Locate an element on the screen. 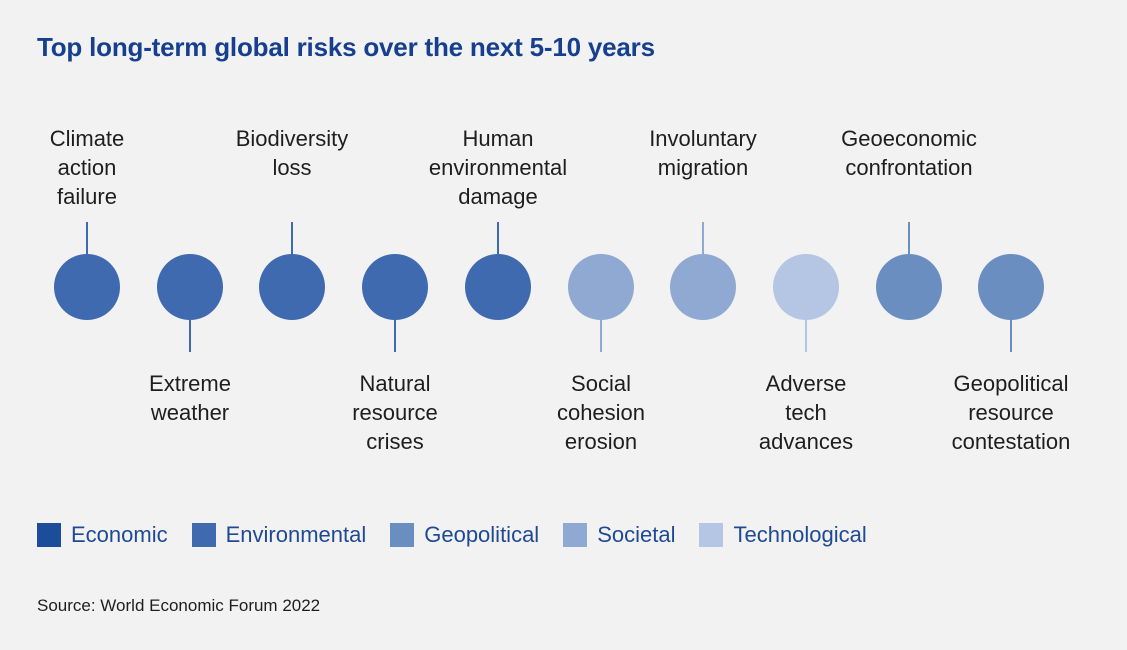 This screenshot has height=650, width=1127. legend-item-environmental: Environmental is located at coordinates (279, 535).